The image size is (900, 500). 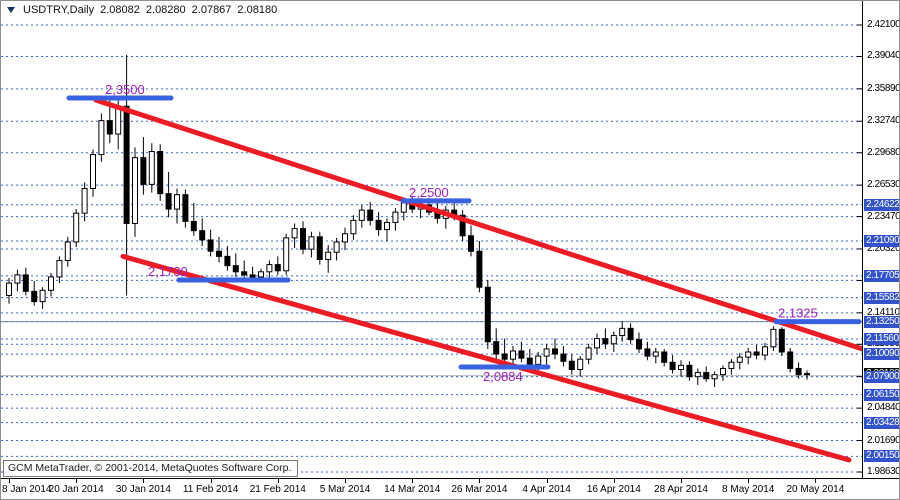 What do you see at coordinates (76, 489) in the screenshot?
I see `date-label: 20 Jan 2014` at bounding box center [76, 489].